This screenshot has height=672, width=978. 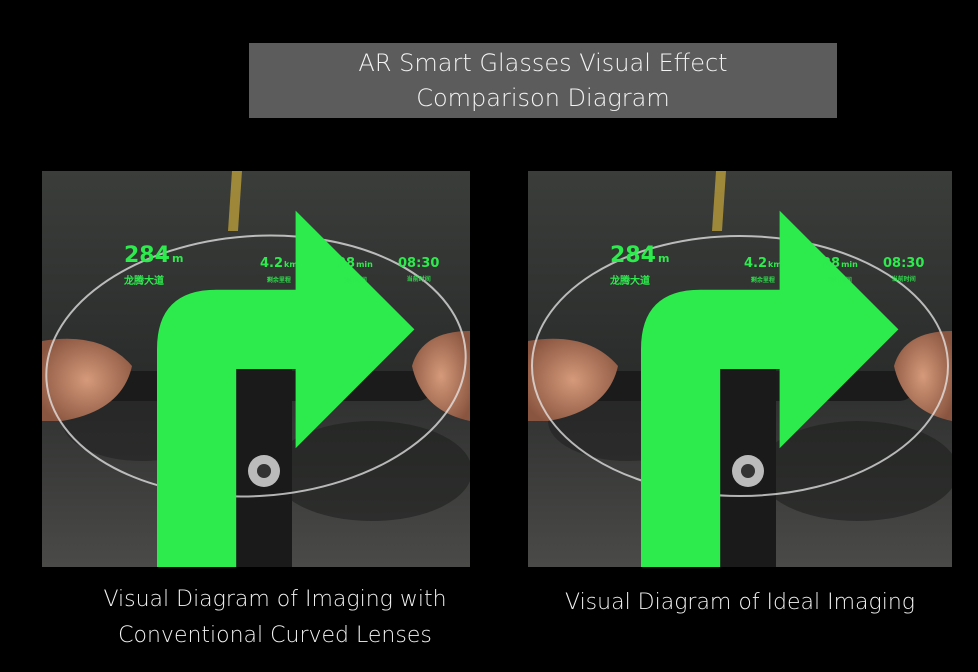 I want to click on caption-line-1: Visual Diagram of Imaging with, so click(x=275, y=599).